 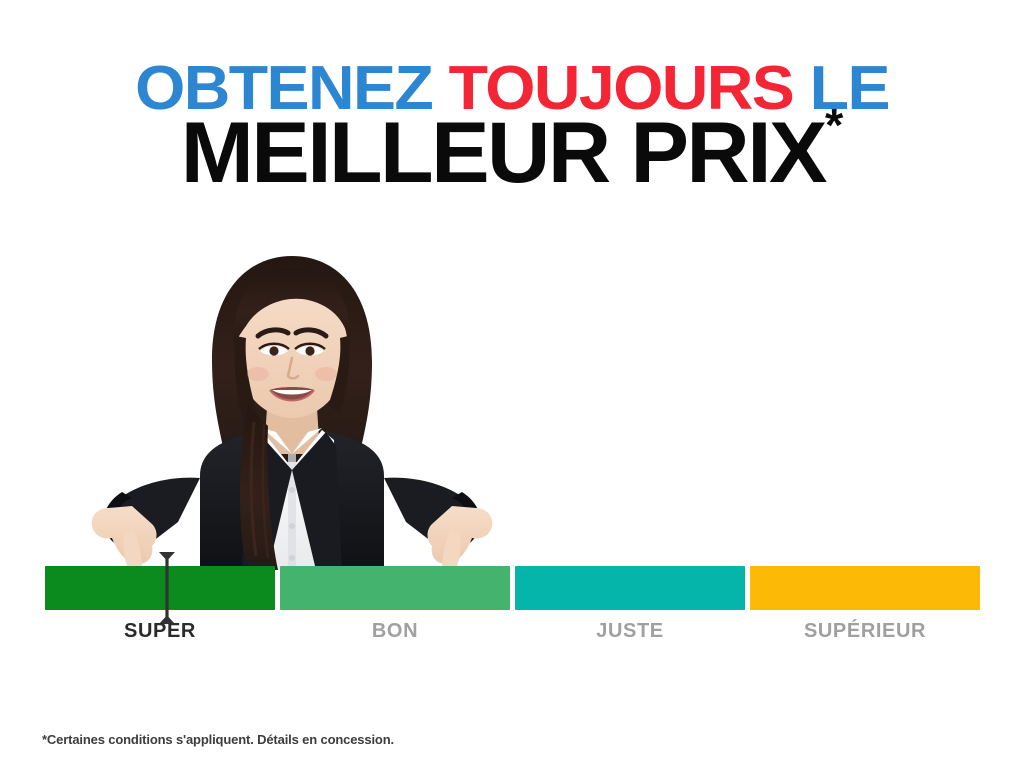 What do you see at coordinates (512, 588) in the screenshot?
I see `price-gauge-bar` at bounding box center [512, 588].